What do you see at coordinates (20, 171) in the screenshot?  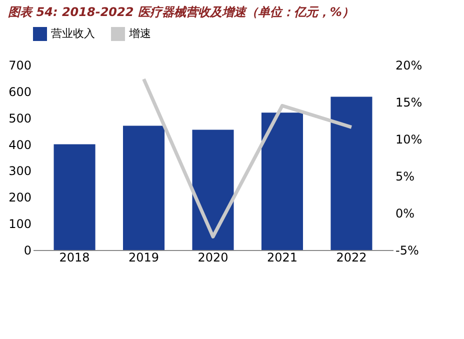 I see `y-tick-label: 300` at bounding box center [20, 171].